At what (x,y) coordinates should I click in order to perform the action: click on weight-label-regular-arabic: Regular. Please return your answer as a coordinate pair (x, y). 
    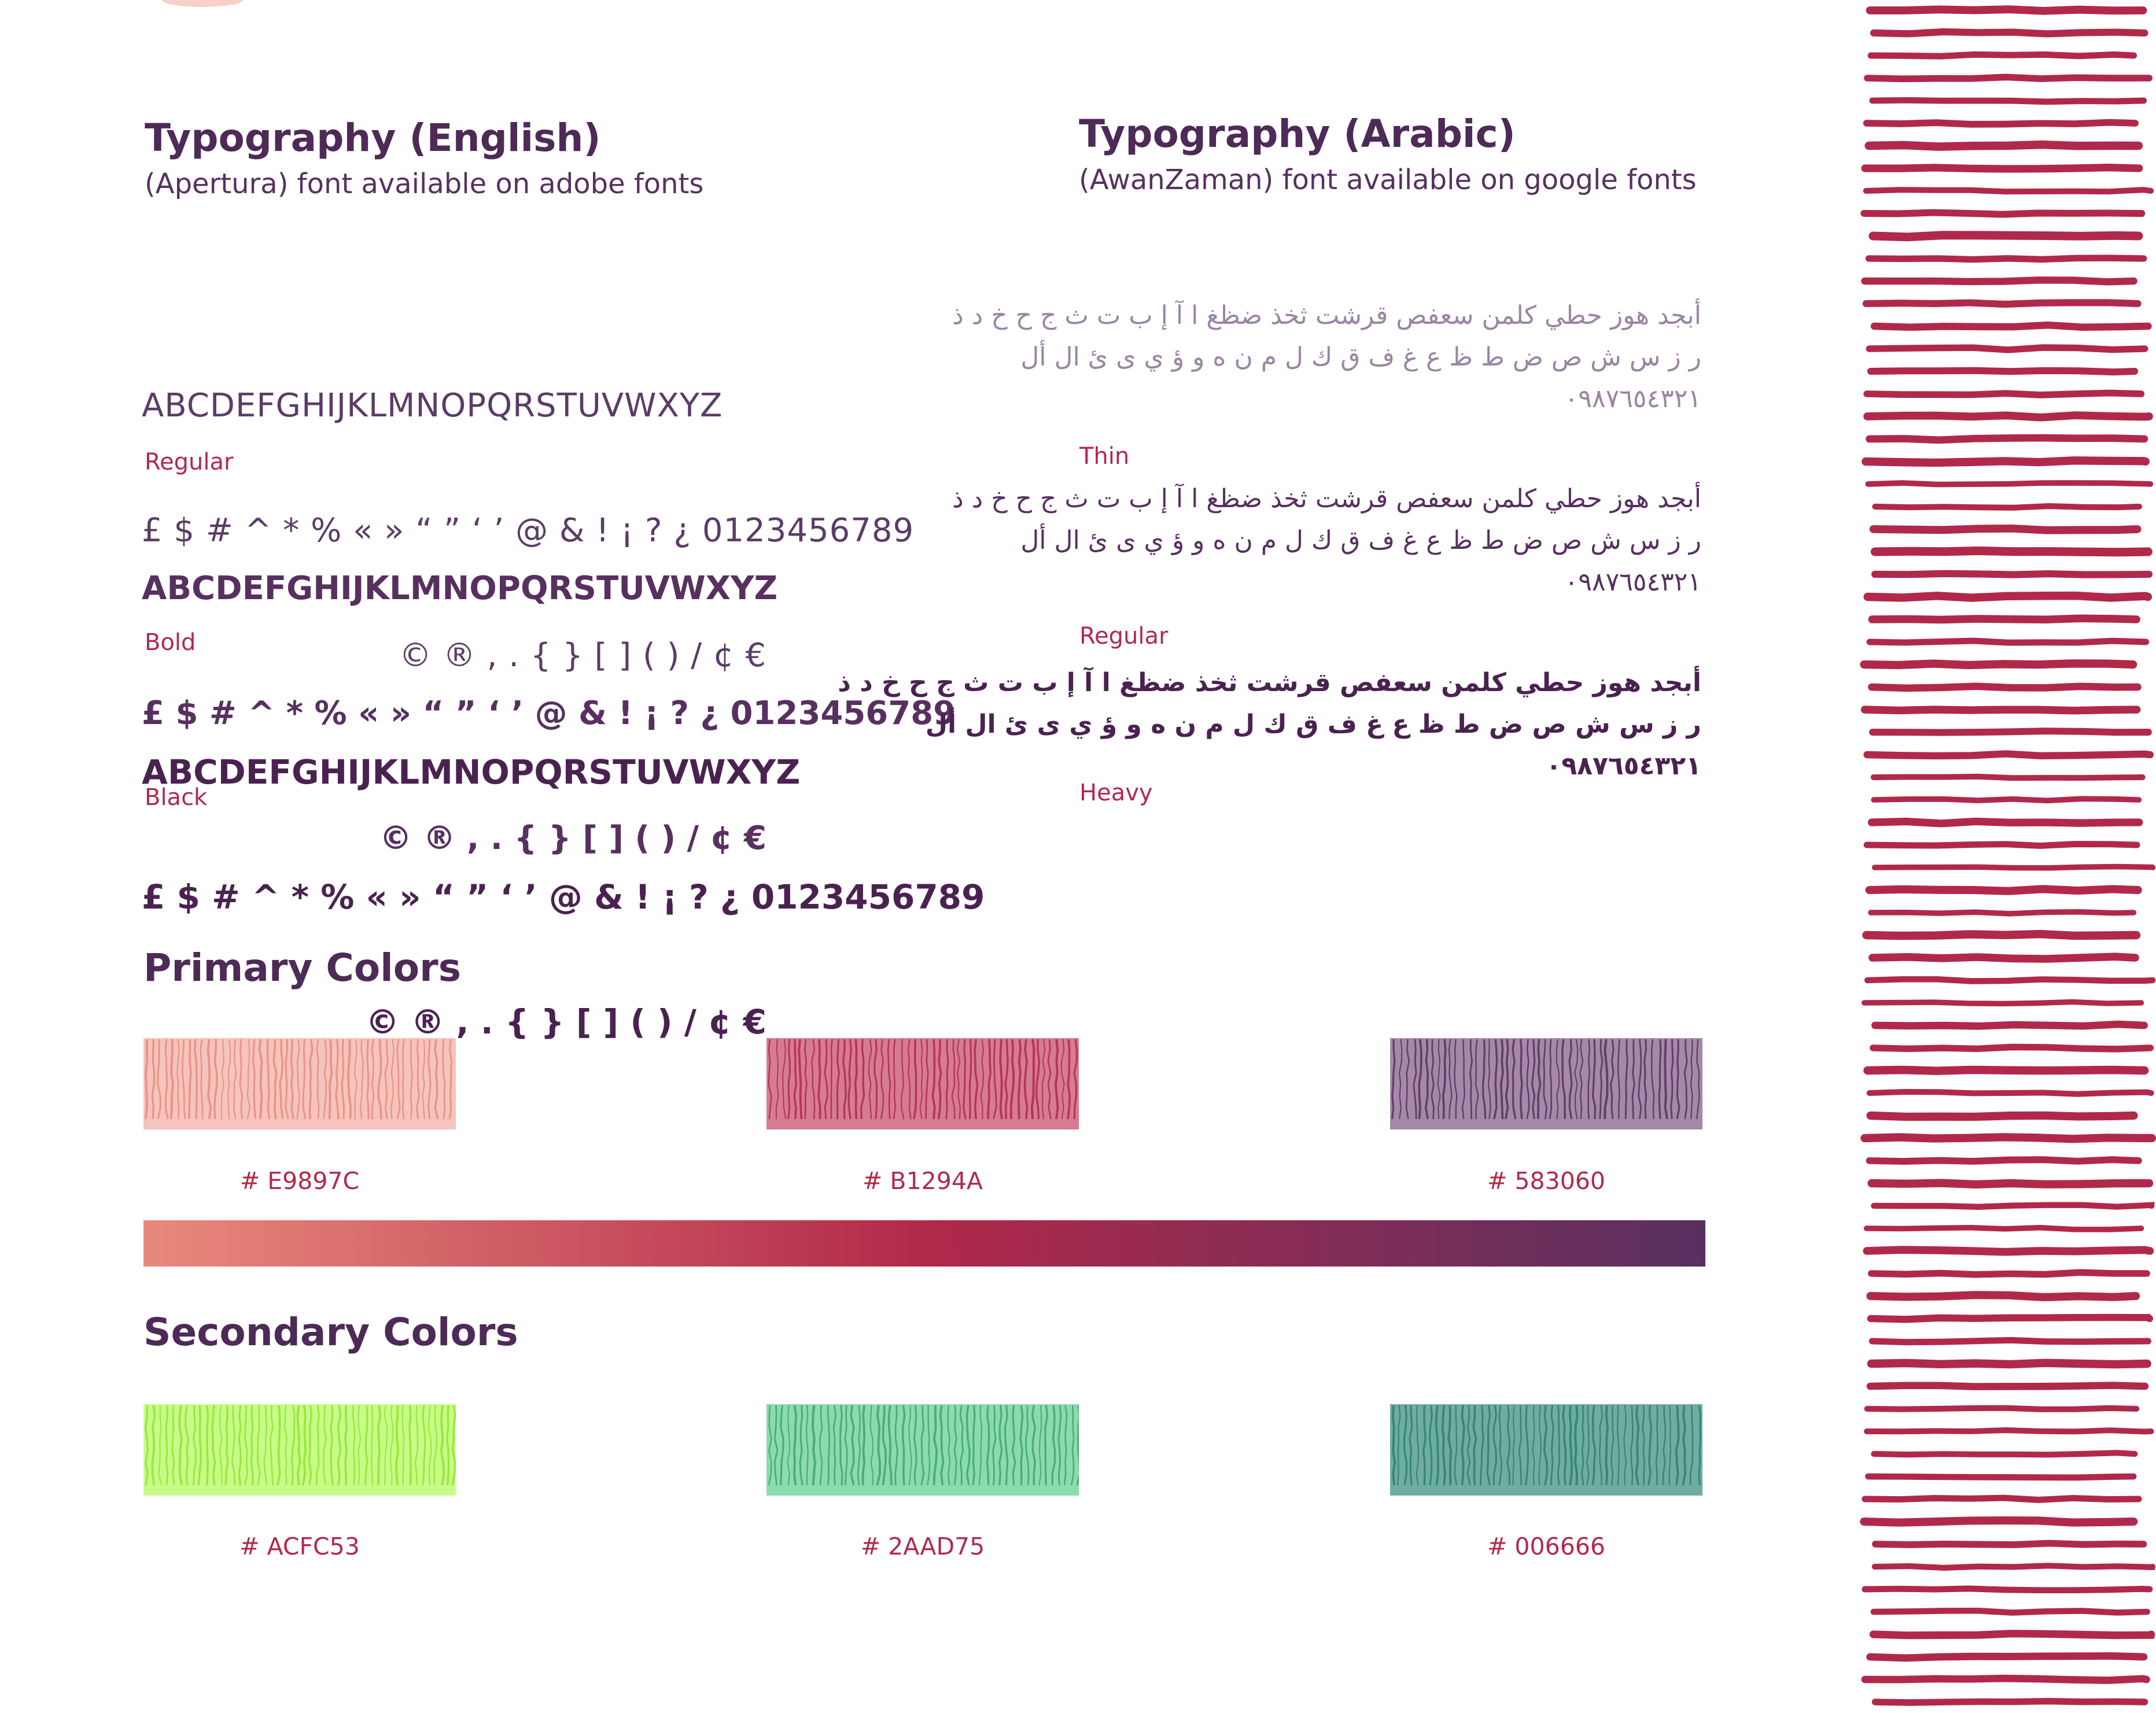
    Looking at the image, I should click on (1124, 636).